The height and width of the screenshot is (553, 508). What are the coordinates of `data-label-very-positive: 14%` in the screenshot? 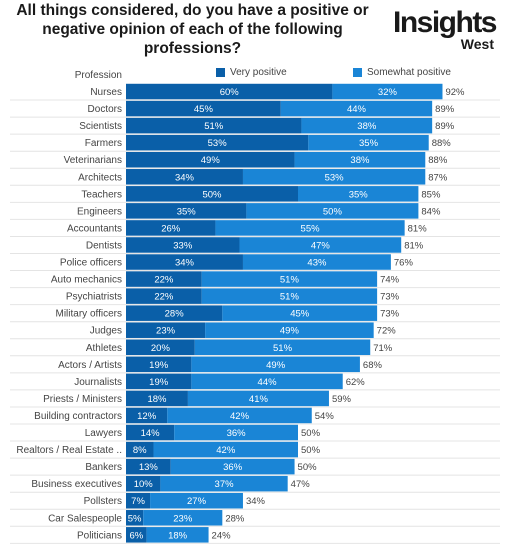 It's located at (151, 433).